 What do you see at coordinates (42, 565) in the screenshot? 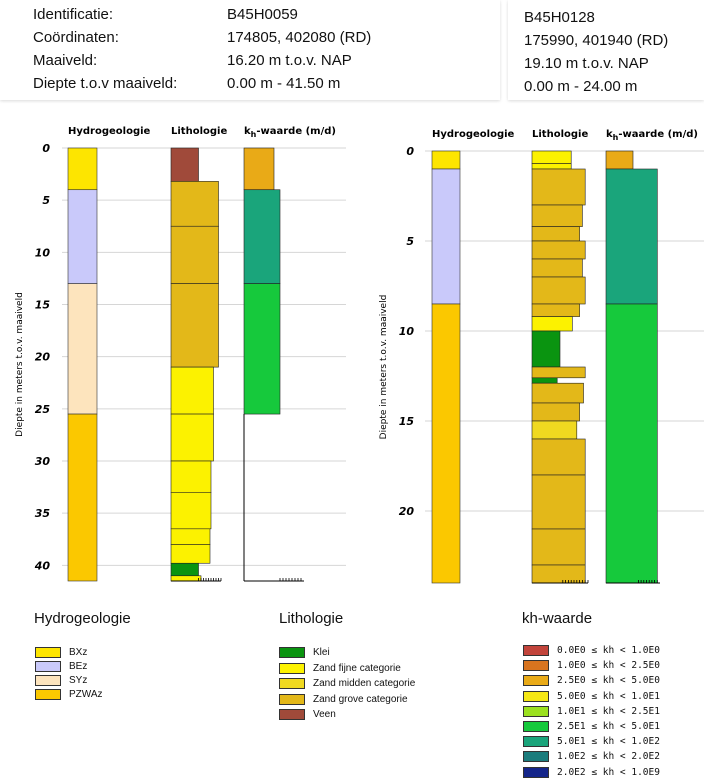
I see `tick-label: 40` at bounding box center [42, 565].